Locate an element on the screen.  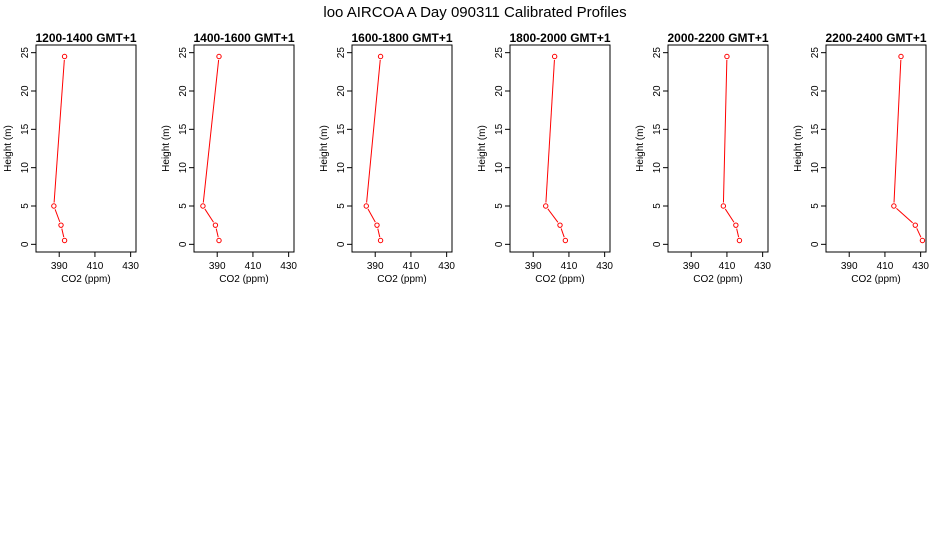
panel-title: 1600-1800 GMT+1 is located at coordinates (401, 38).